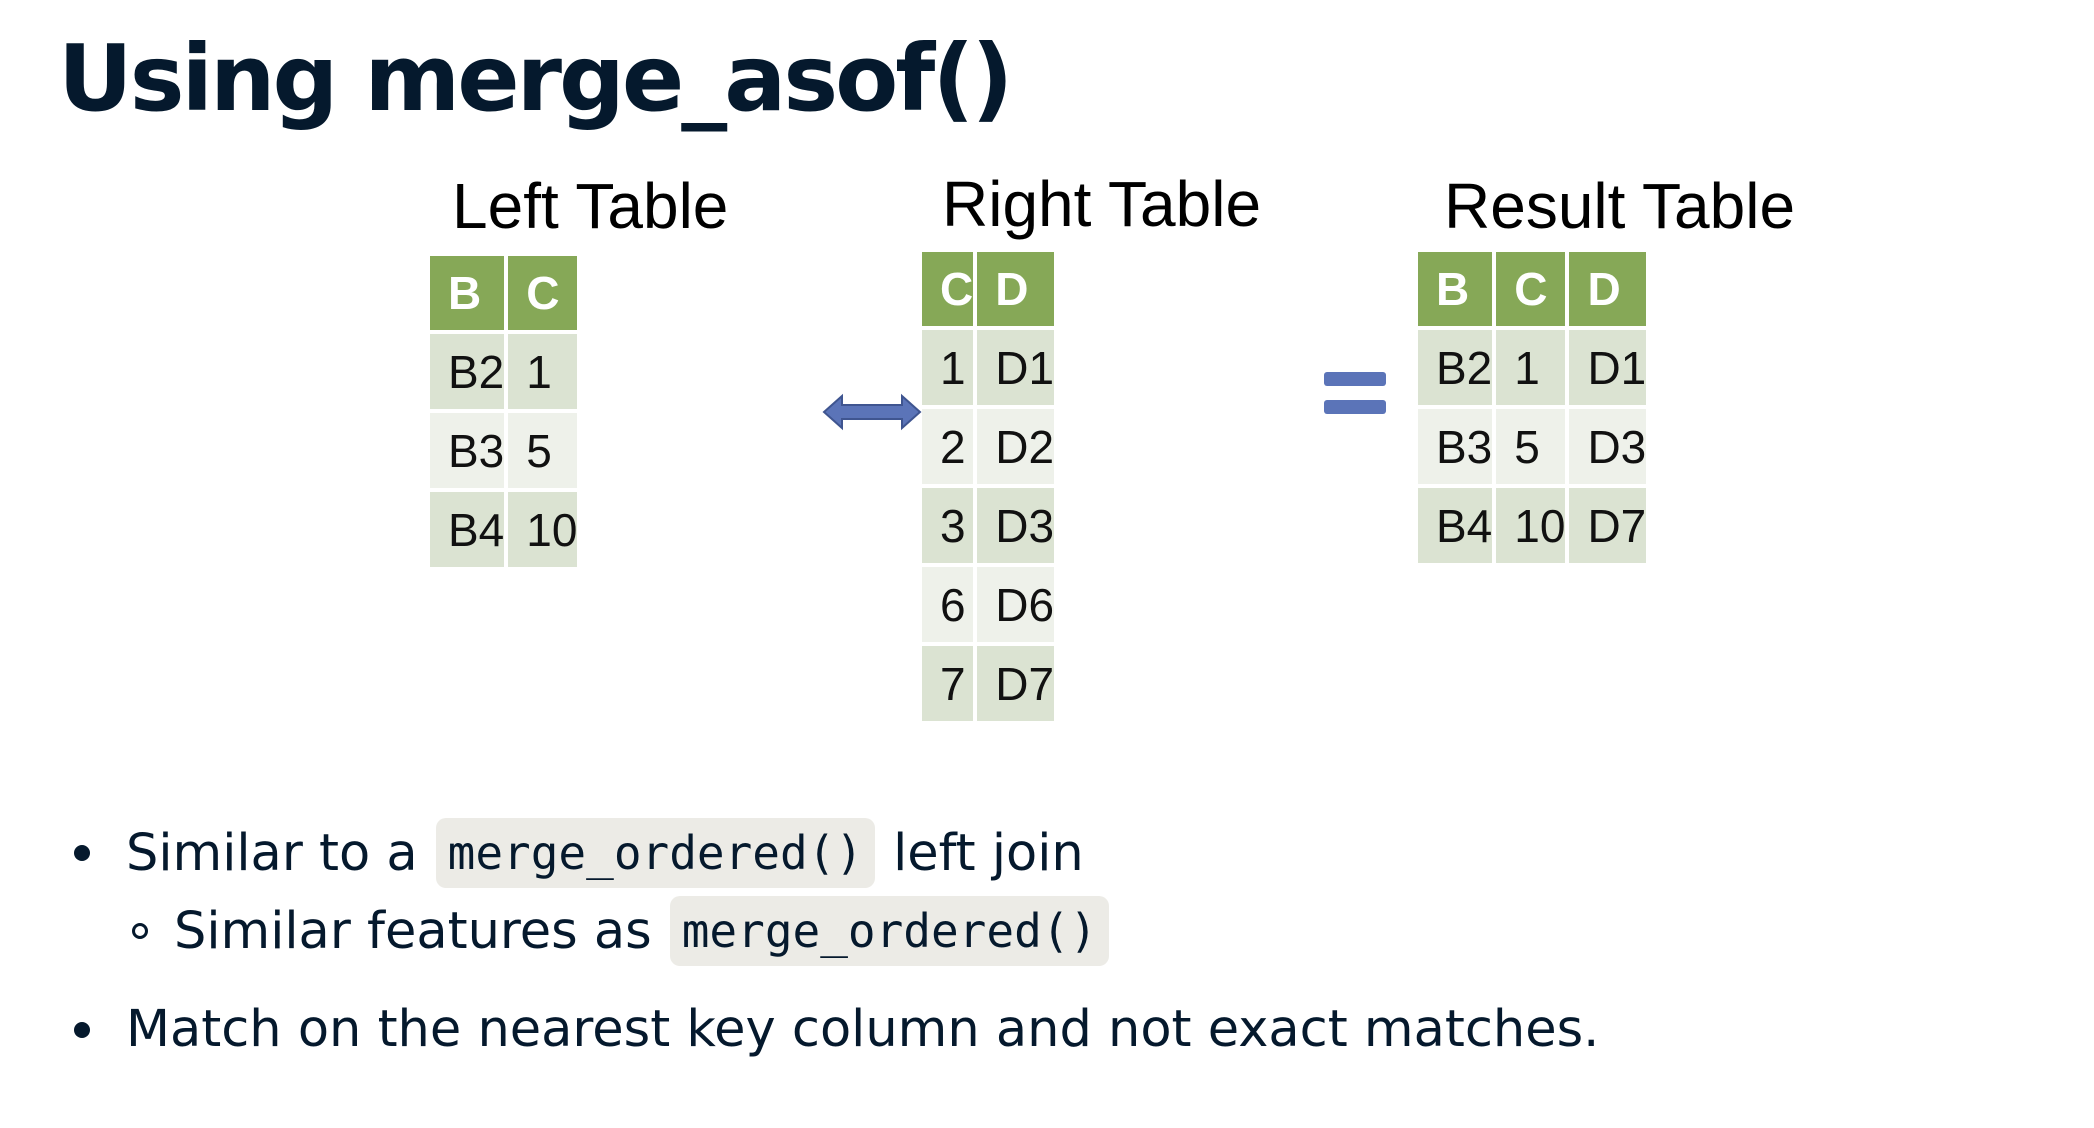  I want to click on equals-icon, so click(1355, 393).